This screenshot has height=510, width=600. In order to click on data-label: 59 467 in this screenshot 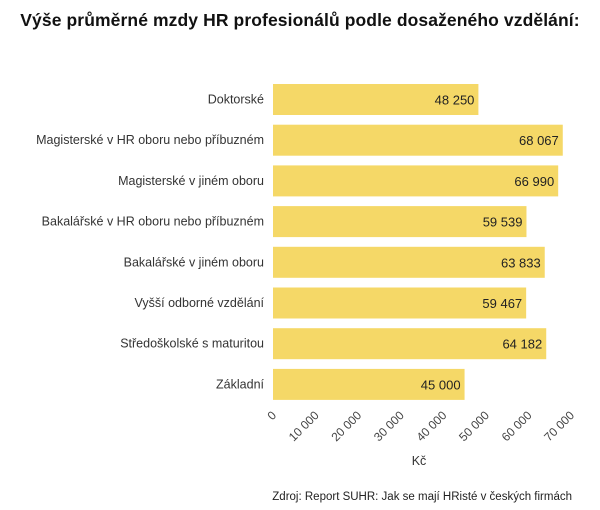, I will do `click(502, 303)`.